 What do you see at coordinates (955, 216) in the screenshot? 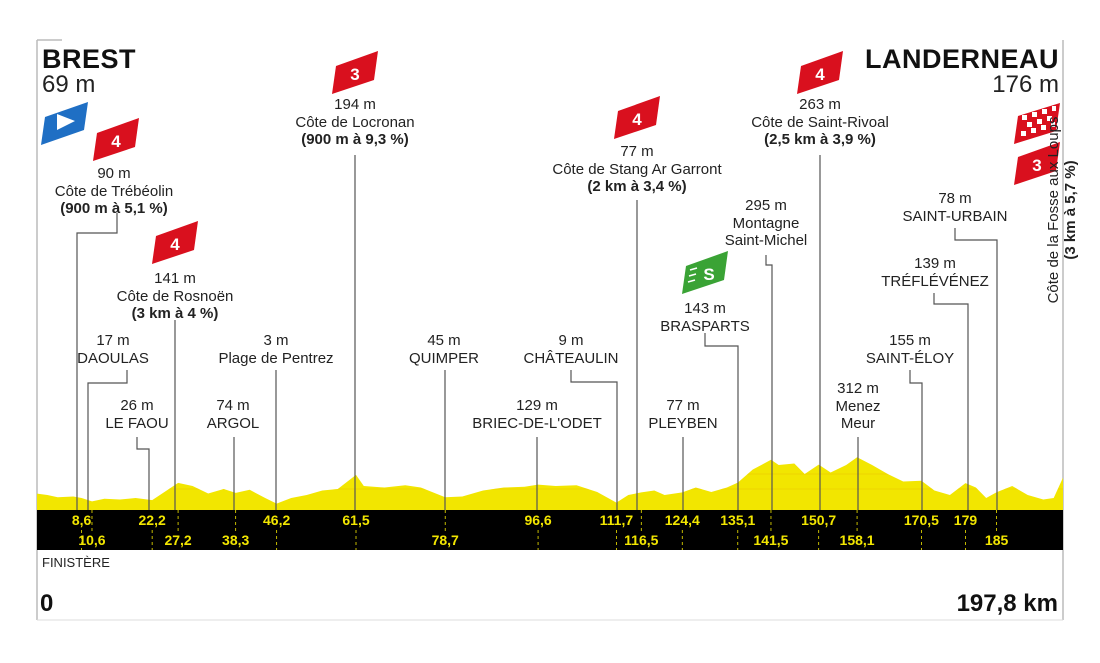
I see `poi-name: SAINT-URBAIN` at bounding box center [955, 216].